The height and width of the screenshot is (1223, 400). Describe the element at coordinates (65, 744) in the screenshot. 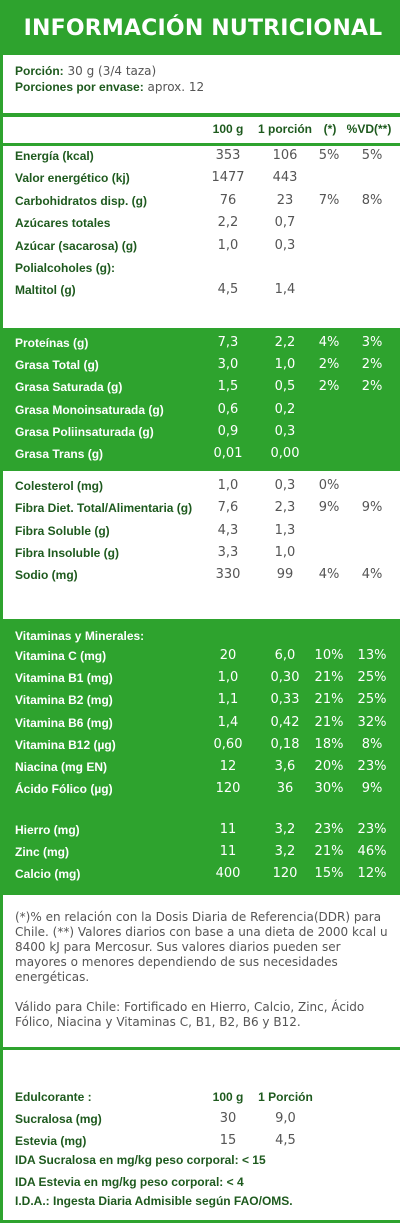

I see `nutrient-label: Vitamina B12 (µg)` at that location.